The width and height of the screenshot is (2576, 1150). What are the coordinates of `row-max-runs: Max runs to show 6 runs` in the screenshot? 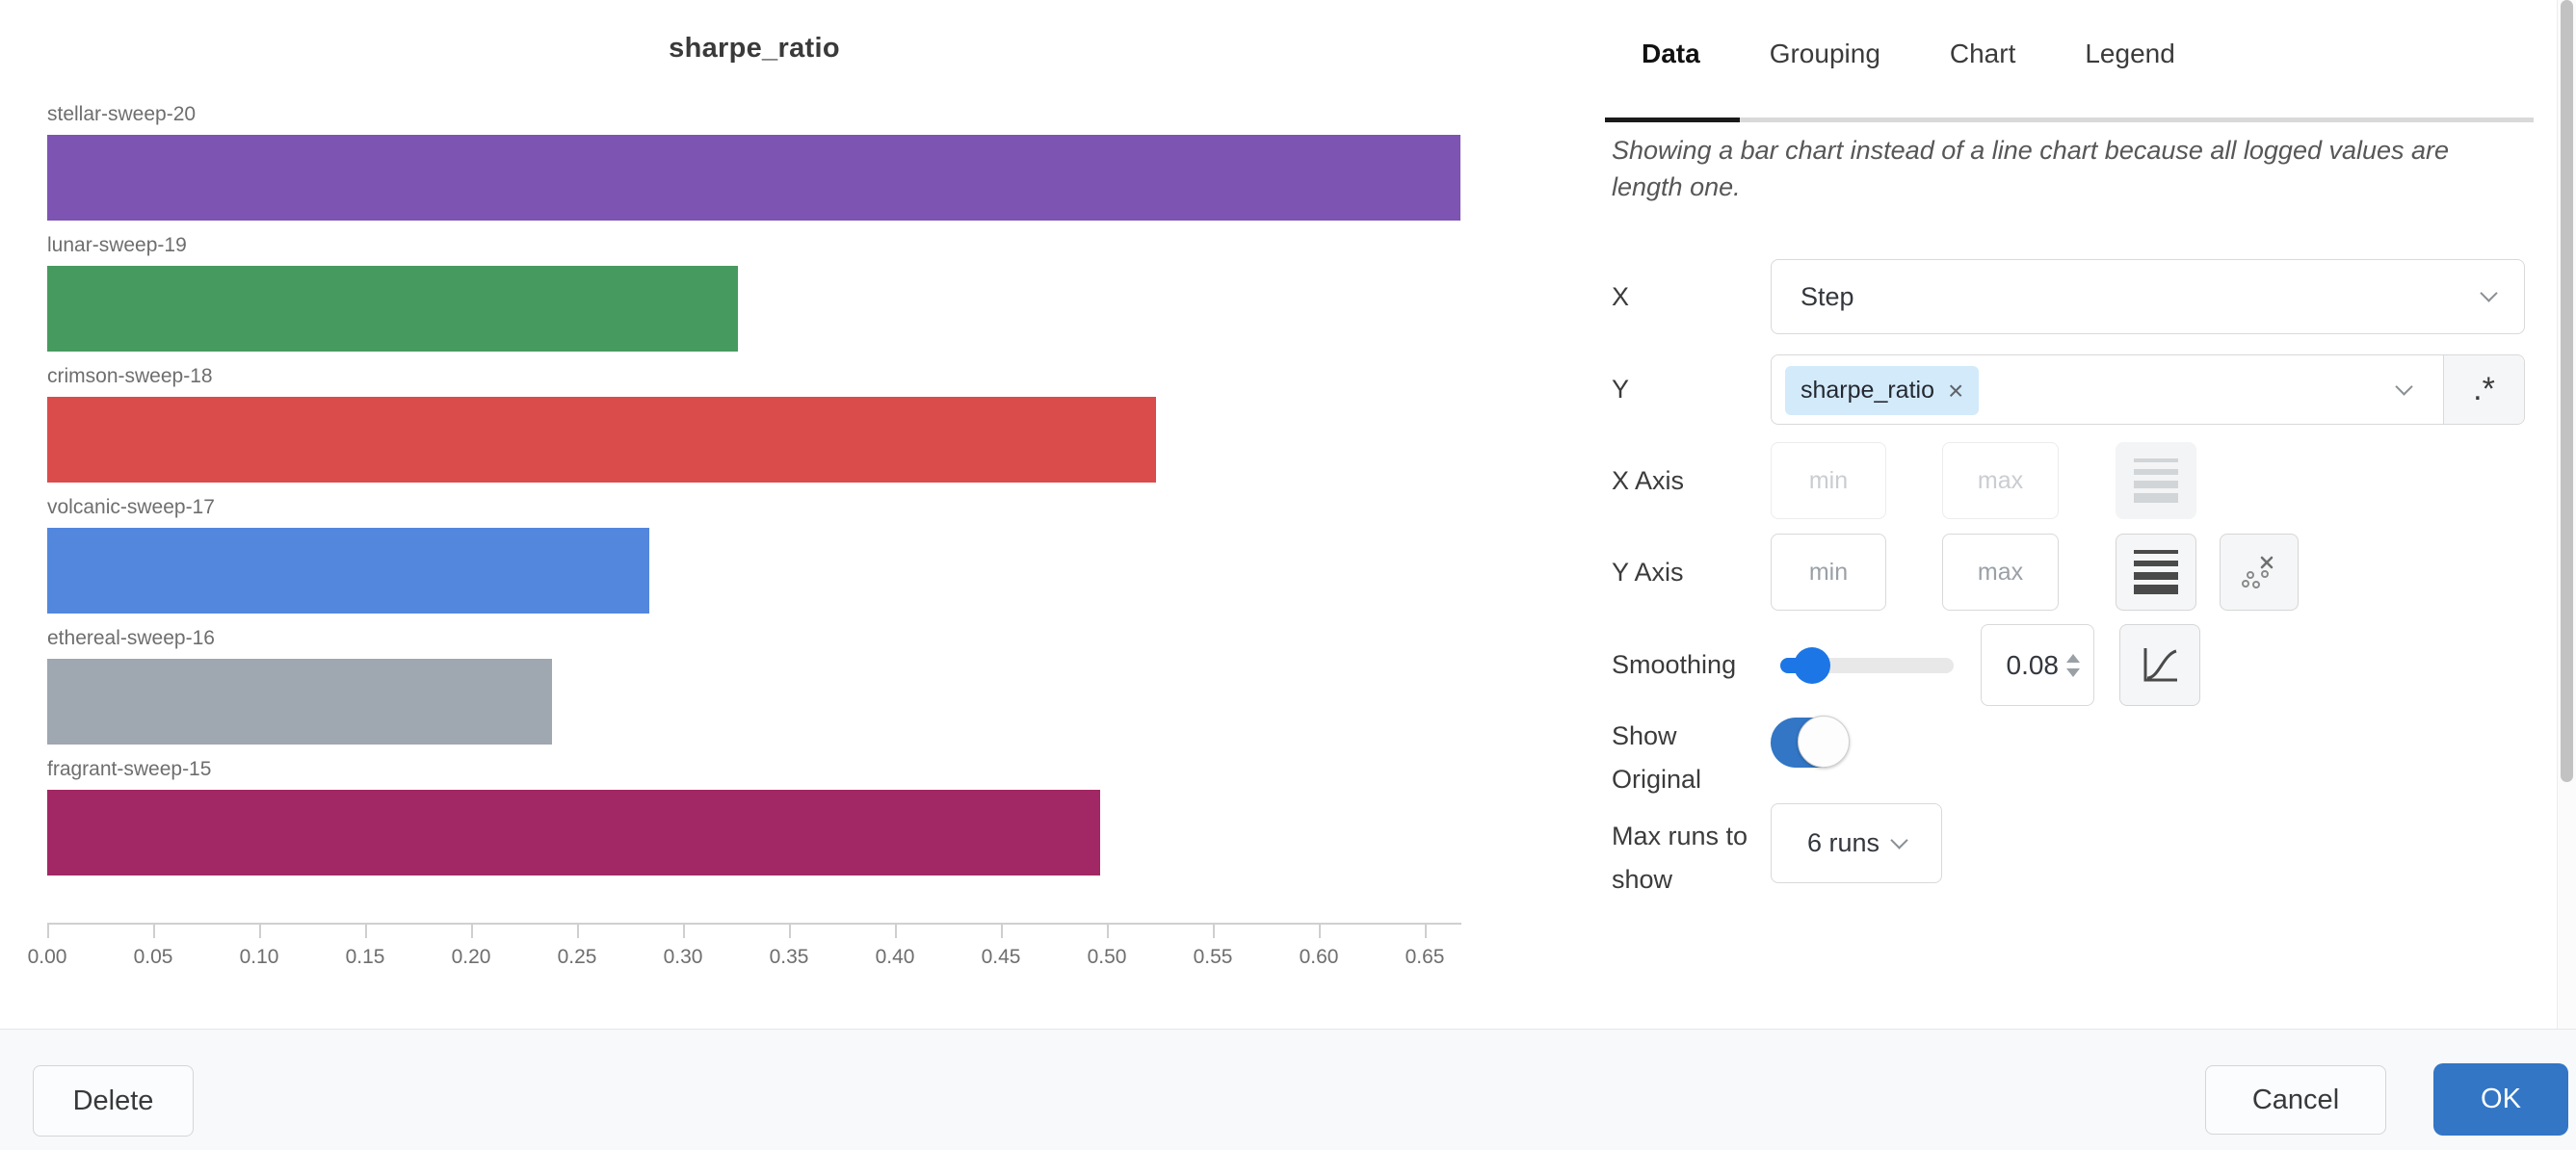 It's located at (2069, 847).